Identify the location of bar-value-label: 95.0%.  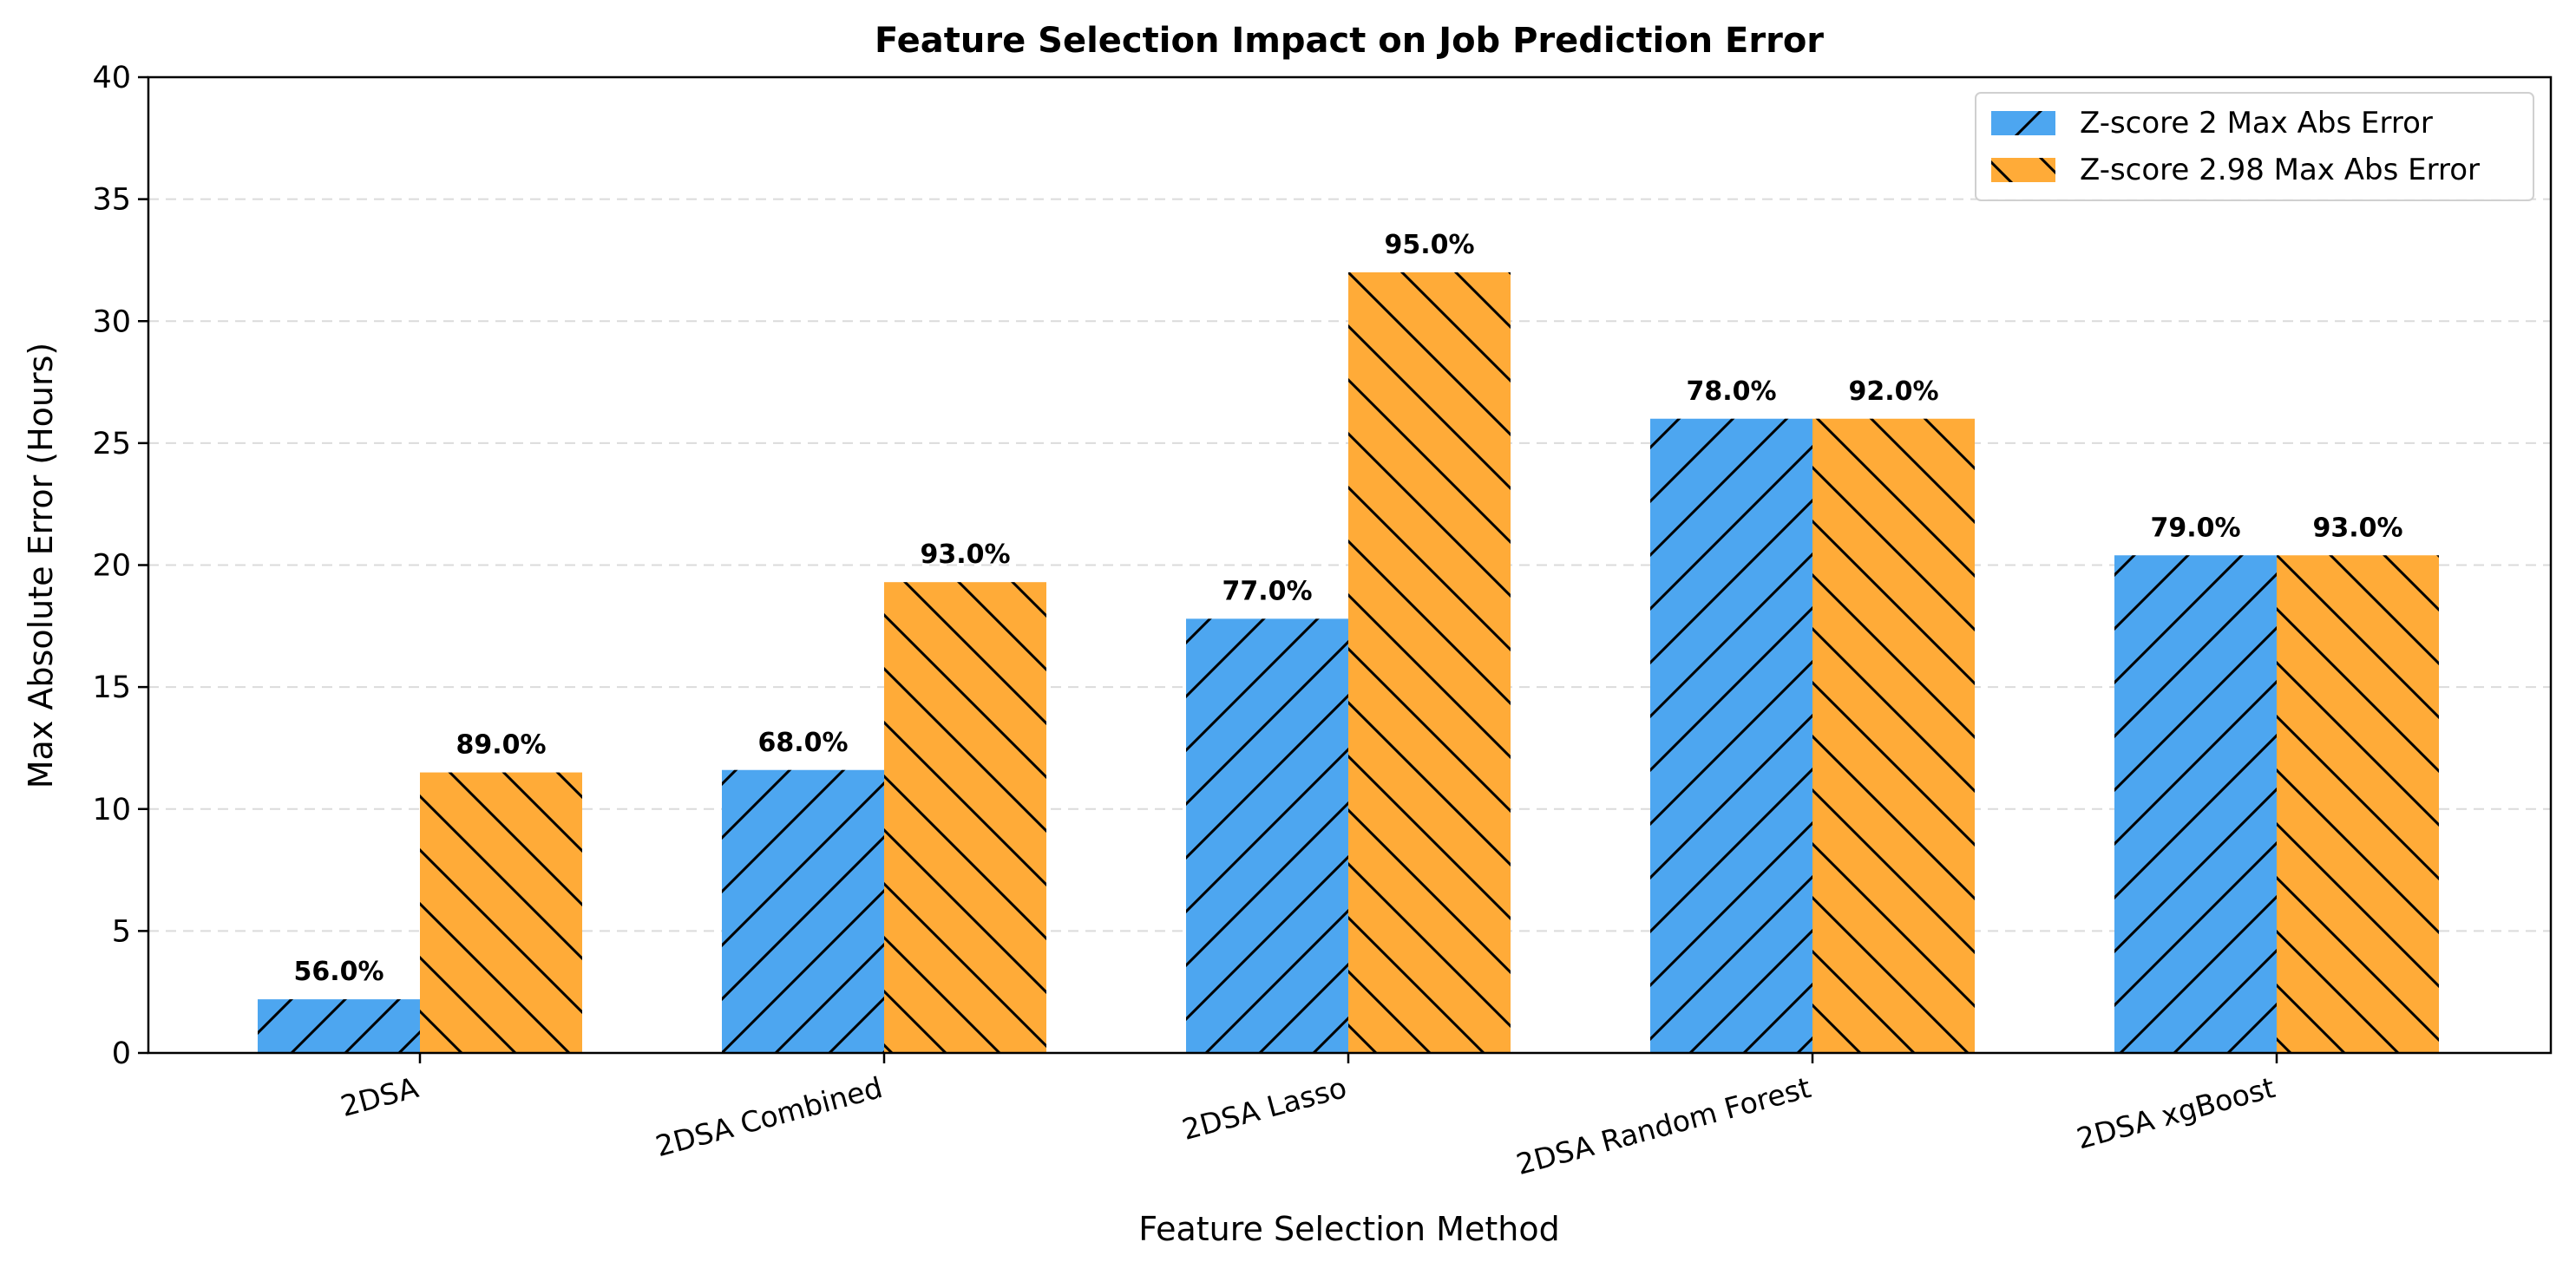
(1429, 245).